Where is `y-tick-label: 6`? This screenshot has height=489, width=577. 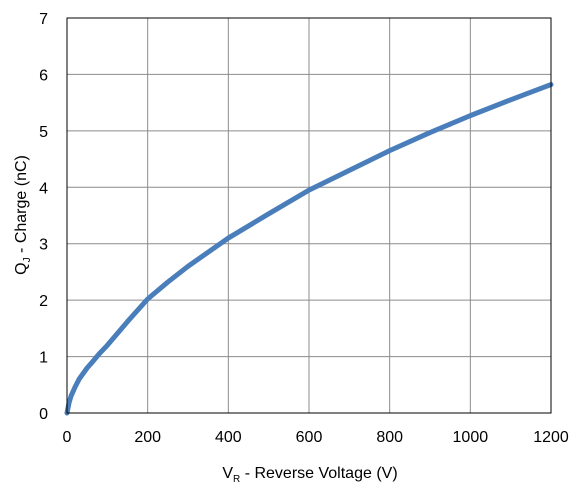
y-tick-label: 6 is located at coordinates (43, 75).